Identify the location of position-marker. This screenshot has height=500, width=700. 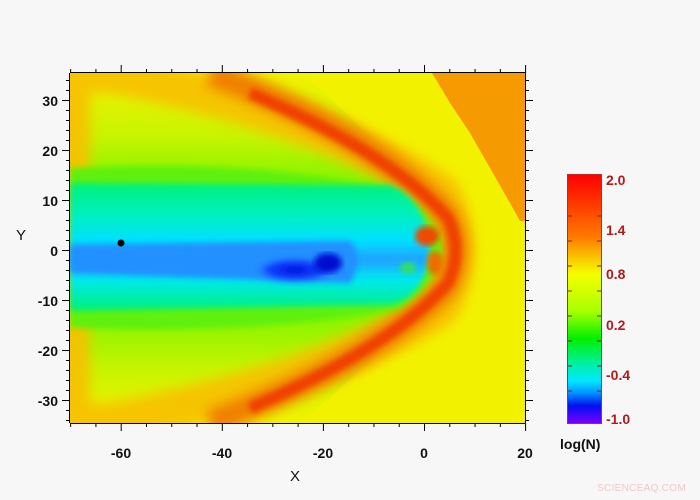
(121, 243).